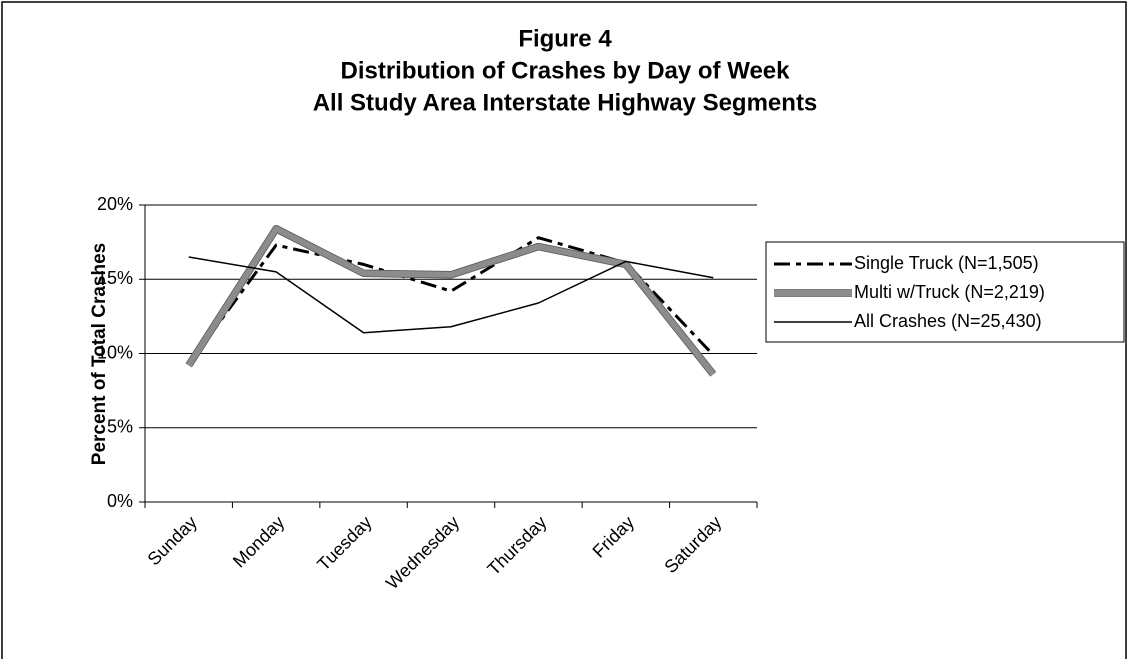 This screenshot has width=1128, height=659. I want to click on y-tick-label: 10%, so click(115, 352).